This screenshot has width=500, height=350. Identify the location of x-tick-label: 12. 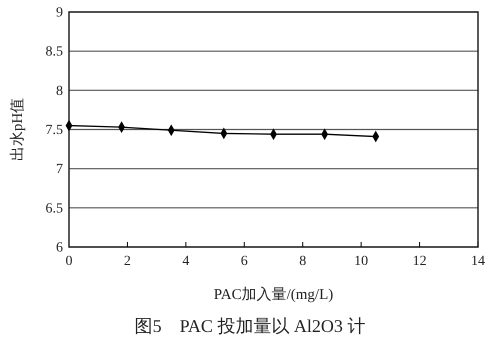
(419, 261).